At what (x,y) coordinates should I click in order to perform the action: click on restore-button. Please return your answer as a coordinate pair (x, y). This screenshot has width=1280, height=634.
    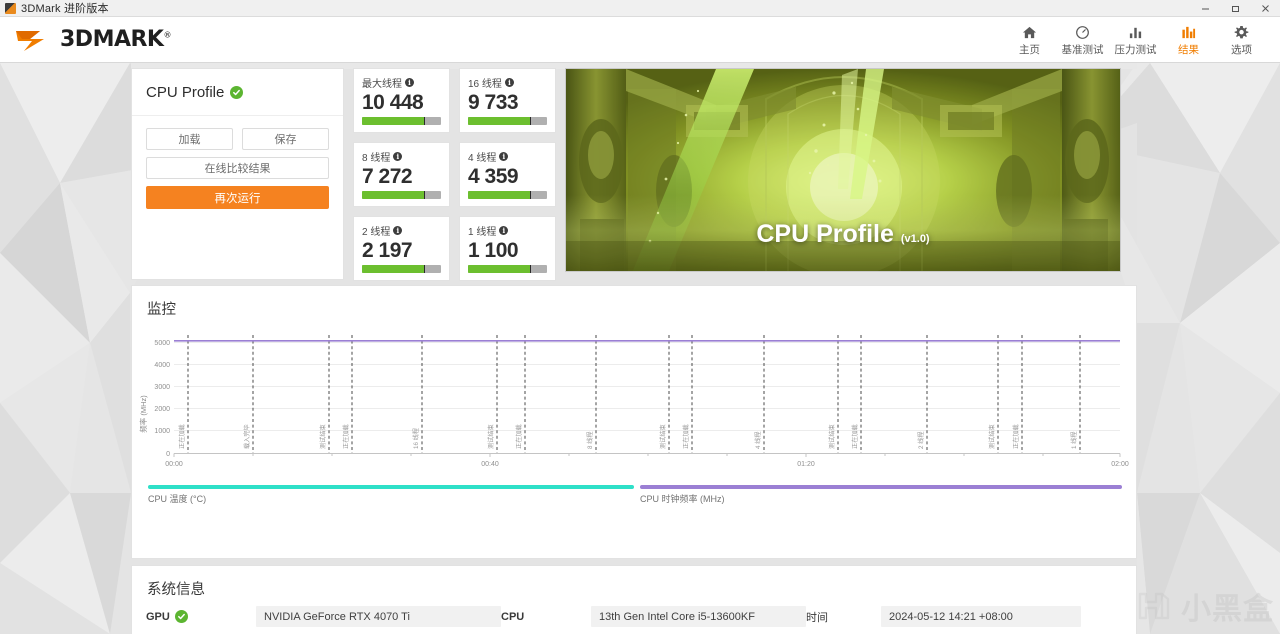
    Looking at the image, I should click on (1235, 8).